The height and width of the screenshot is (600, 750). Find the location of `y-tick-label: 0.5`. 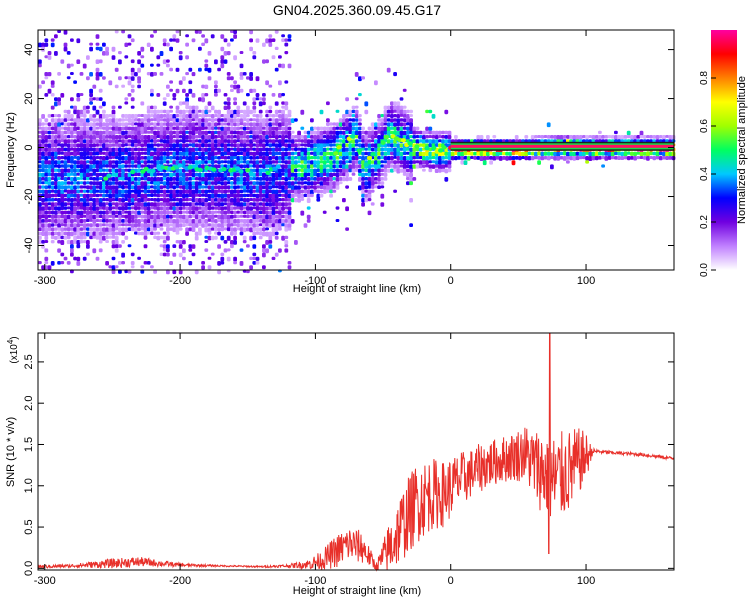

y-tick-label: 0.5 is located at coordinates (29, 526).